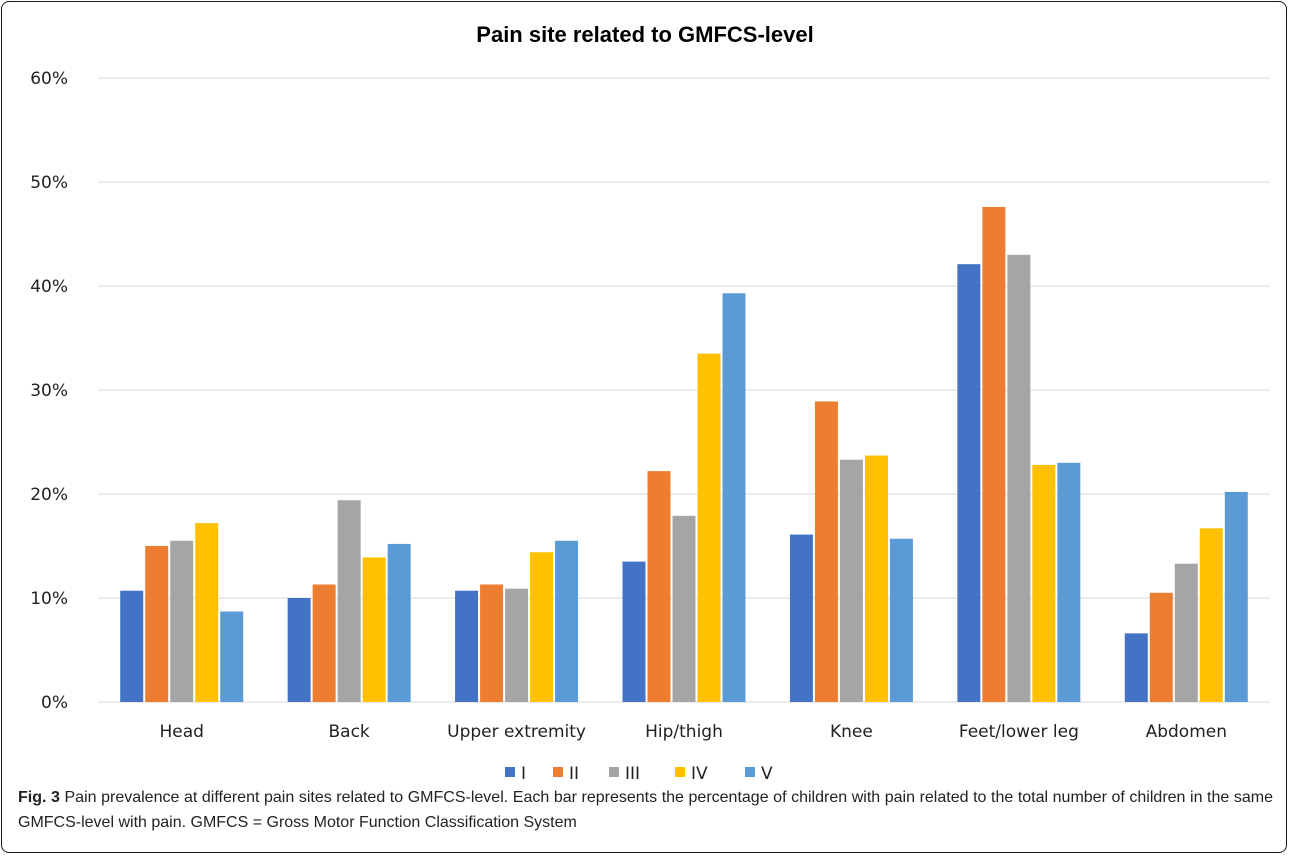 The image size is (1290, 856). What do you see at coordinates (614, 772) in the screenshot?
I see `legend-swatch-iii` at bounding box center [614, 772].